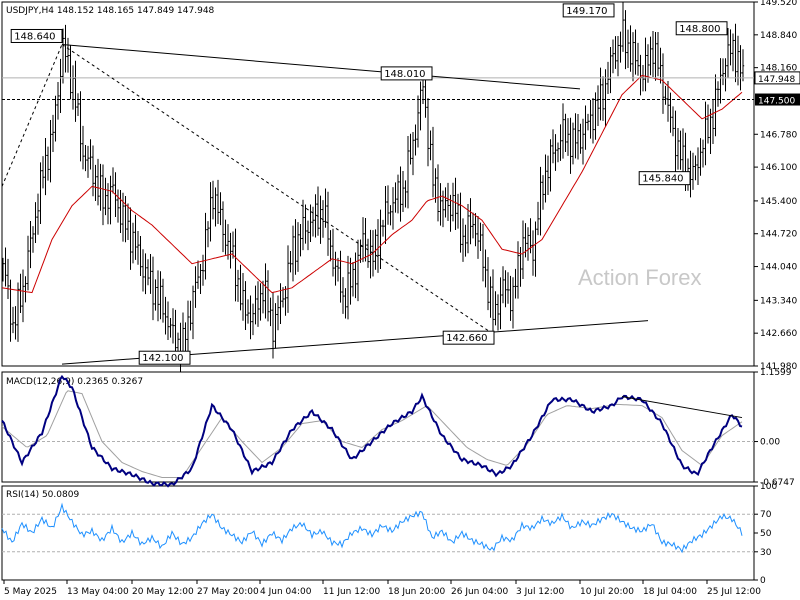 This screenshot has height=600, width=800. I want to click on price-tick-label: 142.660, so click(778, 334).